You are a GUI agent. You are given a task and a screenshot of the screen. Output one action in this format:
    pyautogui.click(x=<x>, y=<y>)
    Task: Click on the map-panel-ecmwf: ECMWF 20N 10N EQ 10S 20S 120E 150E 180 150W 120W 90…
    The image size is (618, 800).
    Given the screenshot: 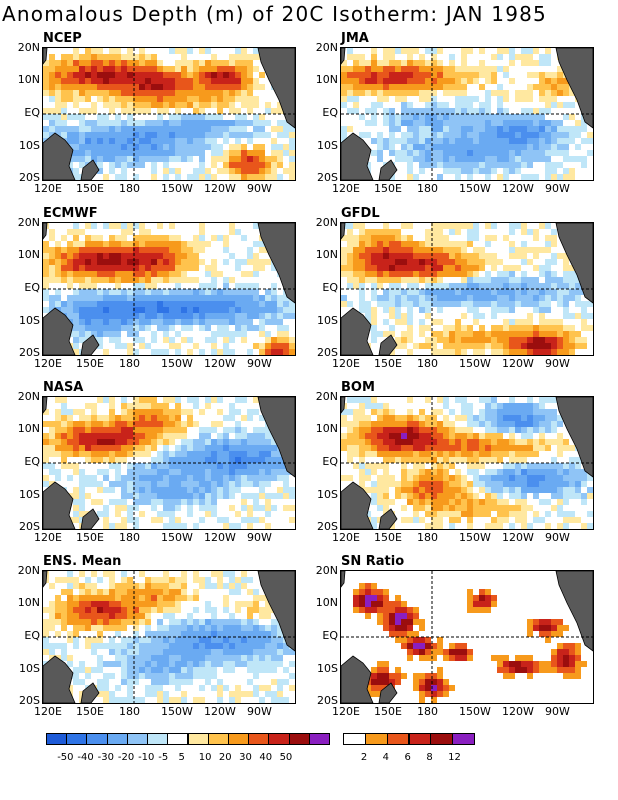 What is the action you would take?
    pyautogui.click(x=150, y=295)
    